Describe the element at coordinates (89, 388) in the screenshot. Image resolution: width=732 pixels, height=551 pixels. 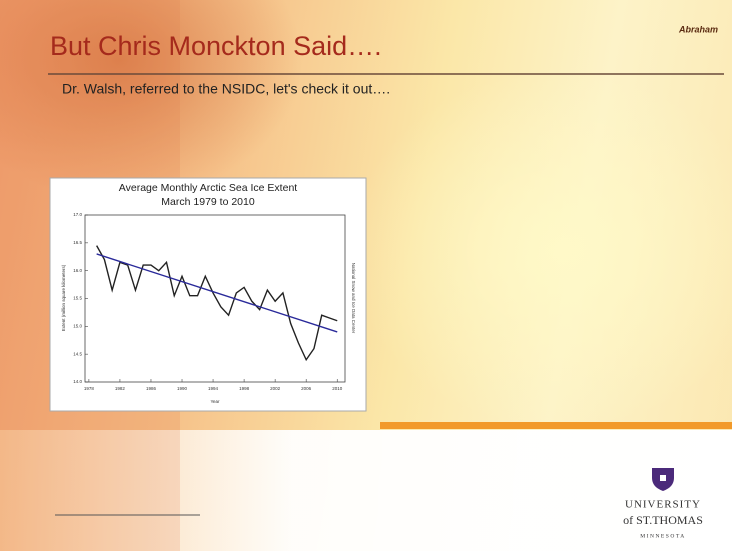
I see `x-tick-label: 1978` at that location.